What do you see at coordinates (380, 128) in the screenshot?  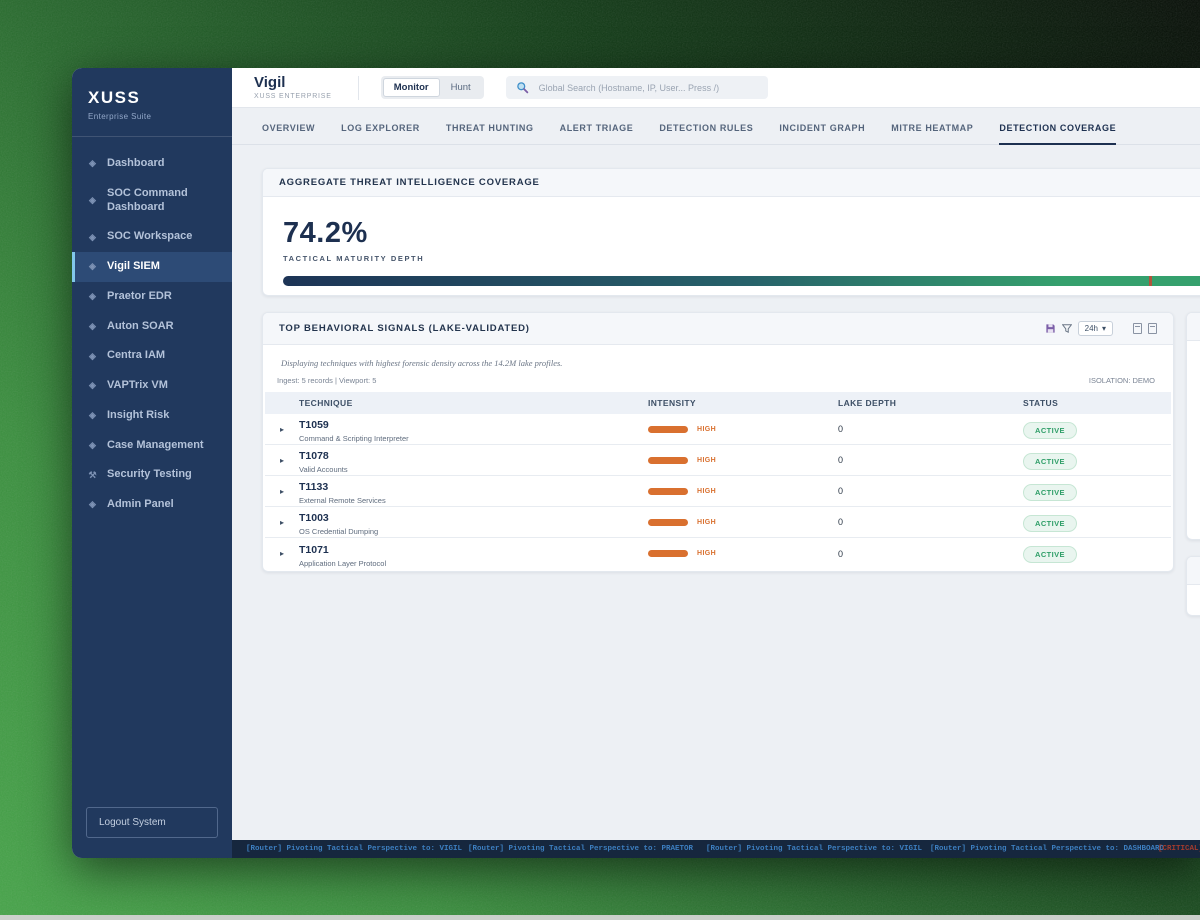 I see `tab-log-explorer: LOG EXPLORER` at bounding box center [380, 128].